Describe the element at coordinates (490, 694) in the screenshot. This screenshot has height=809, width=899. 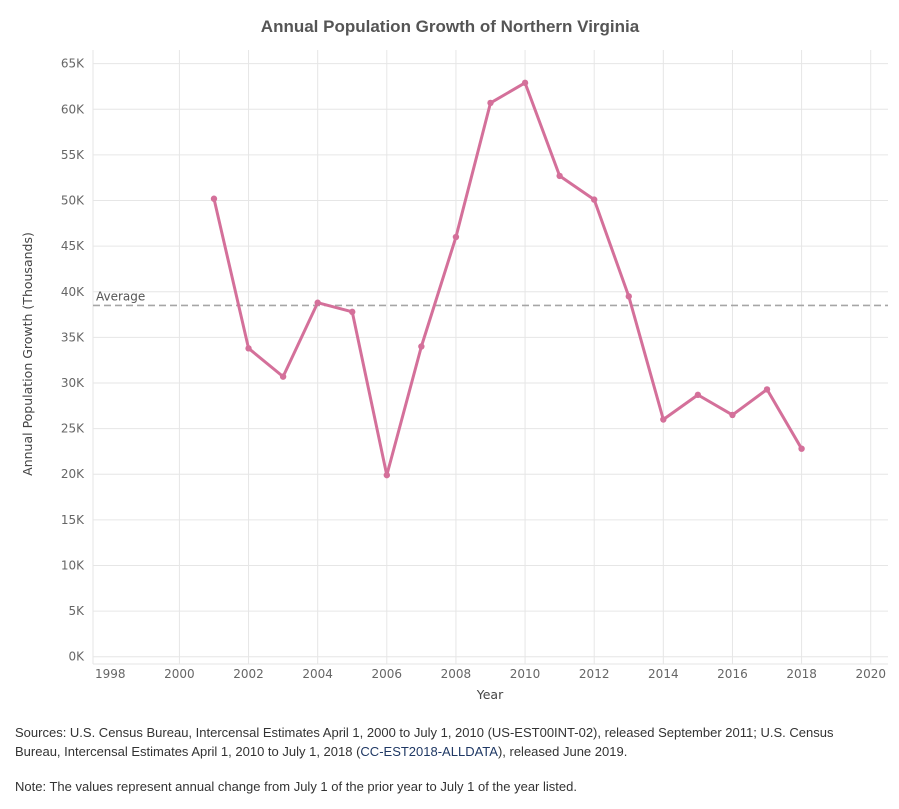
I see `x-axis-label: Year` at that location.